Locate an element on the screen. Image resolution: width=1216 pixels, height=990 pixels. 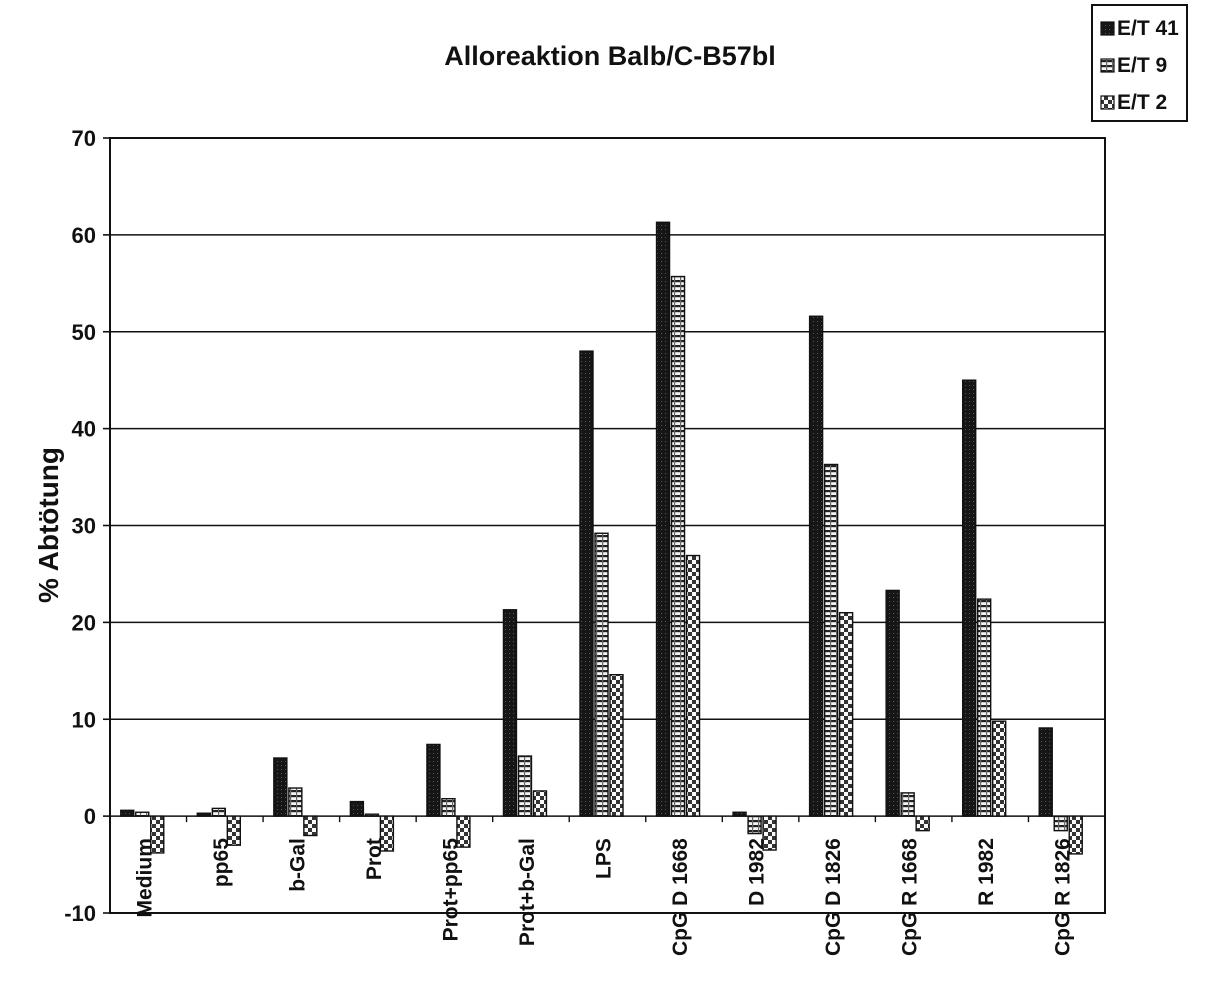
x-tick-label: CpG R 1826 is located at coordinates (1063, 897).